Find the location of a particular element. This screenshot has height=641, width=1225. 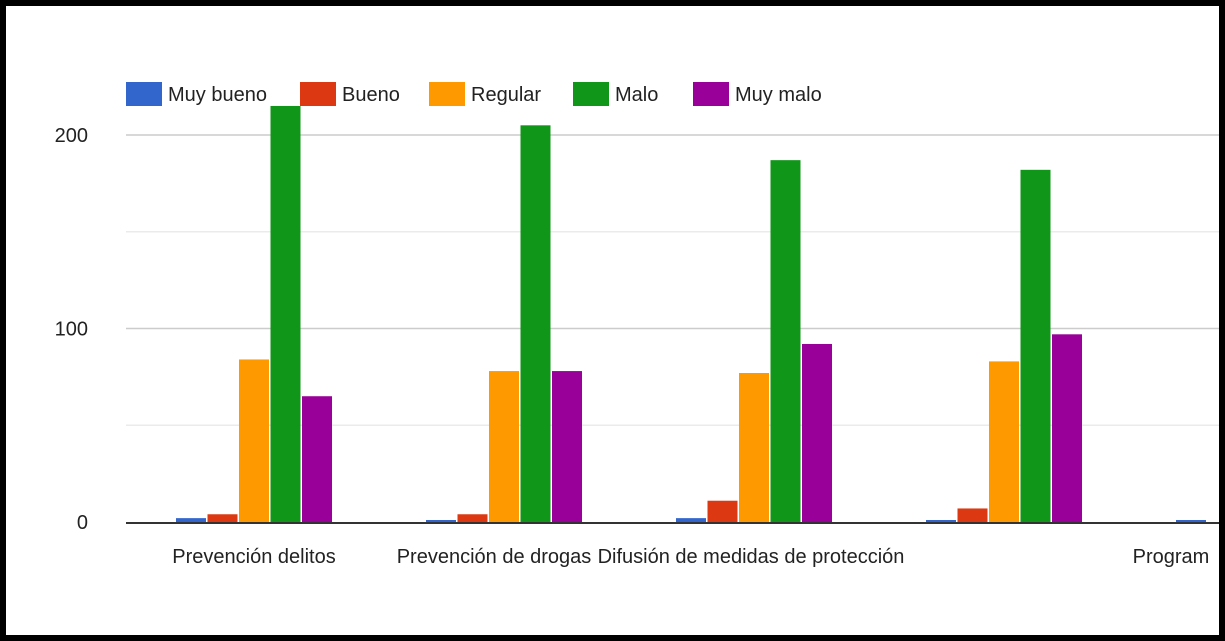

legend-item: Muy bueno is located at coordinates (196, 94).